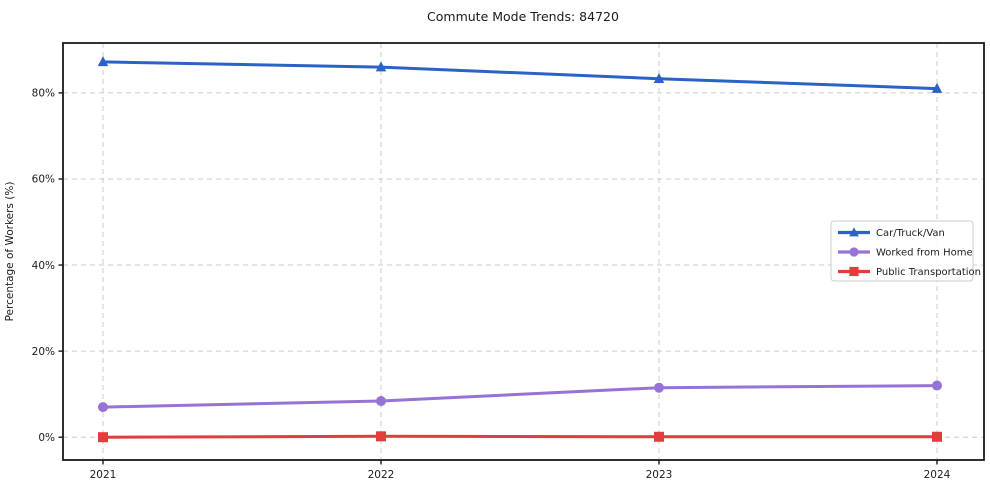 Image resolution: width=990 pixels, height=490 pixels. I want to click on y-tick-label: 0%, so click(46, 438).